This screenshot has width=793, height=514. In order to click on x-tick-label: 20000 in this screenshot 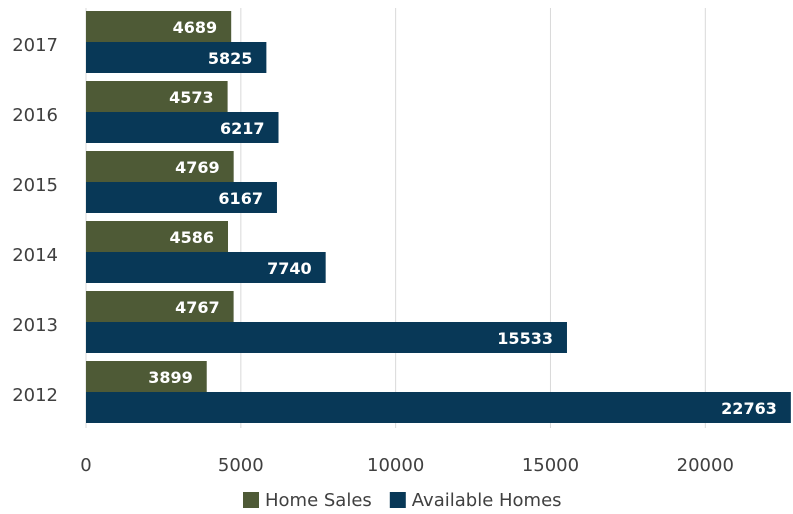, I will do `click(705, 465)`.